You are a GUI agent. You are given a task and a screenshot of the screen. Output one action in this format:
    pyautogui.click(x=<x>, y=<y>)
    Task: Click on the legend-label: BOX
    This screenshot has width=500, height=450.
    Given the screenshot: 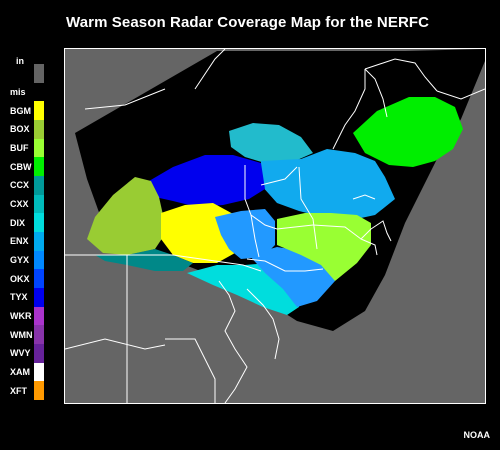 What is the action you would take?
    pyautogui.click(x=20, y=129)
    